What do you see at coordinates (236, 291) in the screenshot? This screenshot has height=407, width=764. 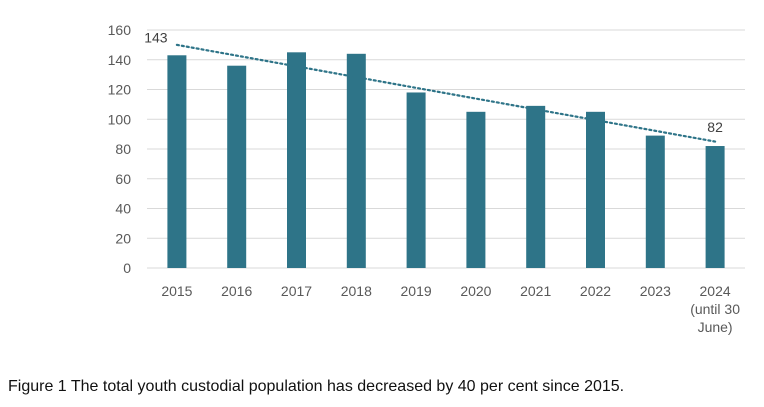 I see `x-tick-label: 2016` at bounding box center [236, 291].